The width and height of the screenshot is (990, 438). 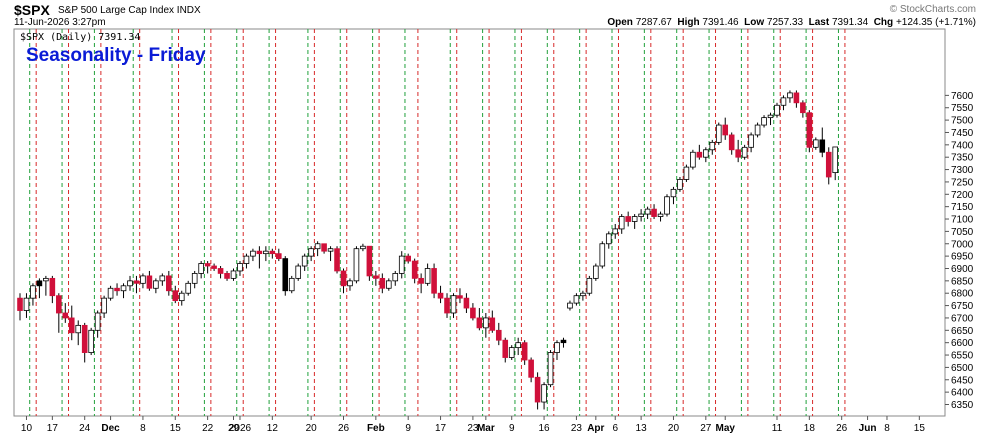 What do you see at coordinates (27, 428) in the screenshot?
I see `x-tick-label: 10` at bounding box center [27, 428].